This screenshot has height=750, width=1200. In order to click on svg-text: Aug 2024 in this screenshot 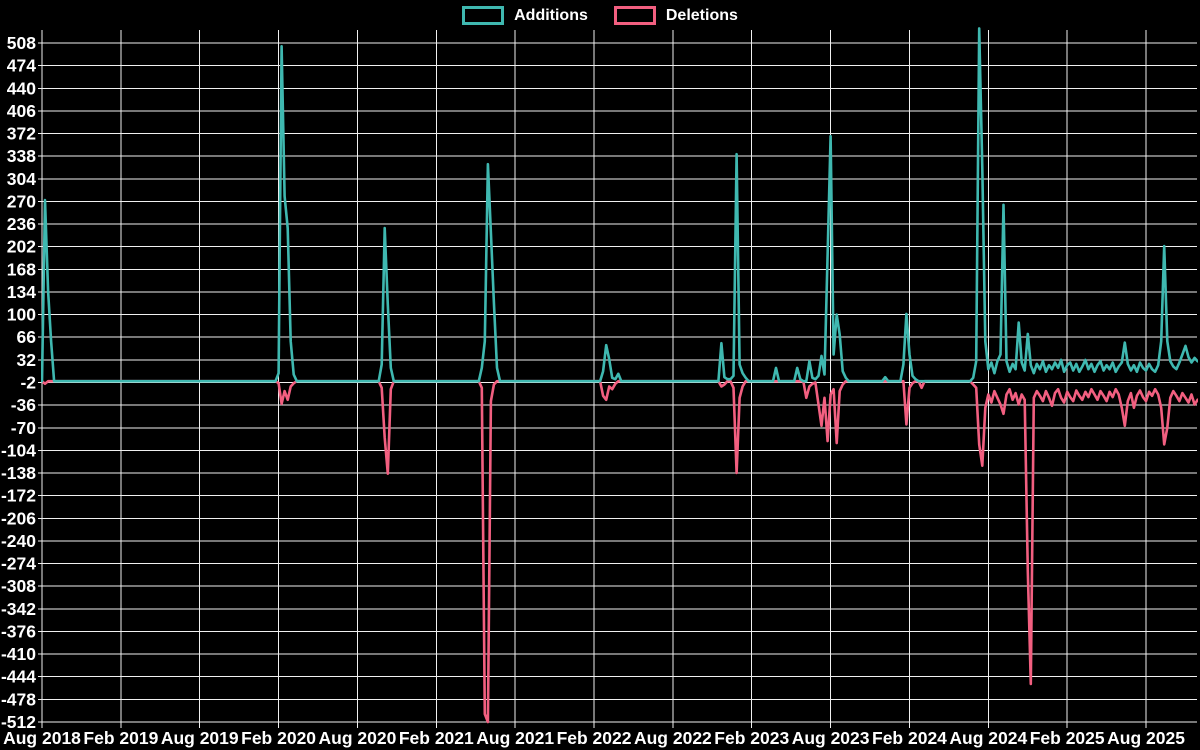, I will do `click(988, 738)`.